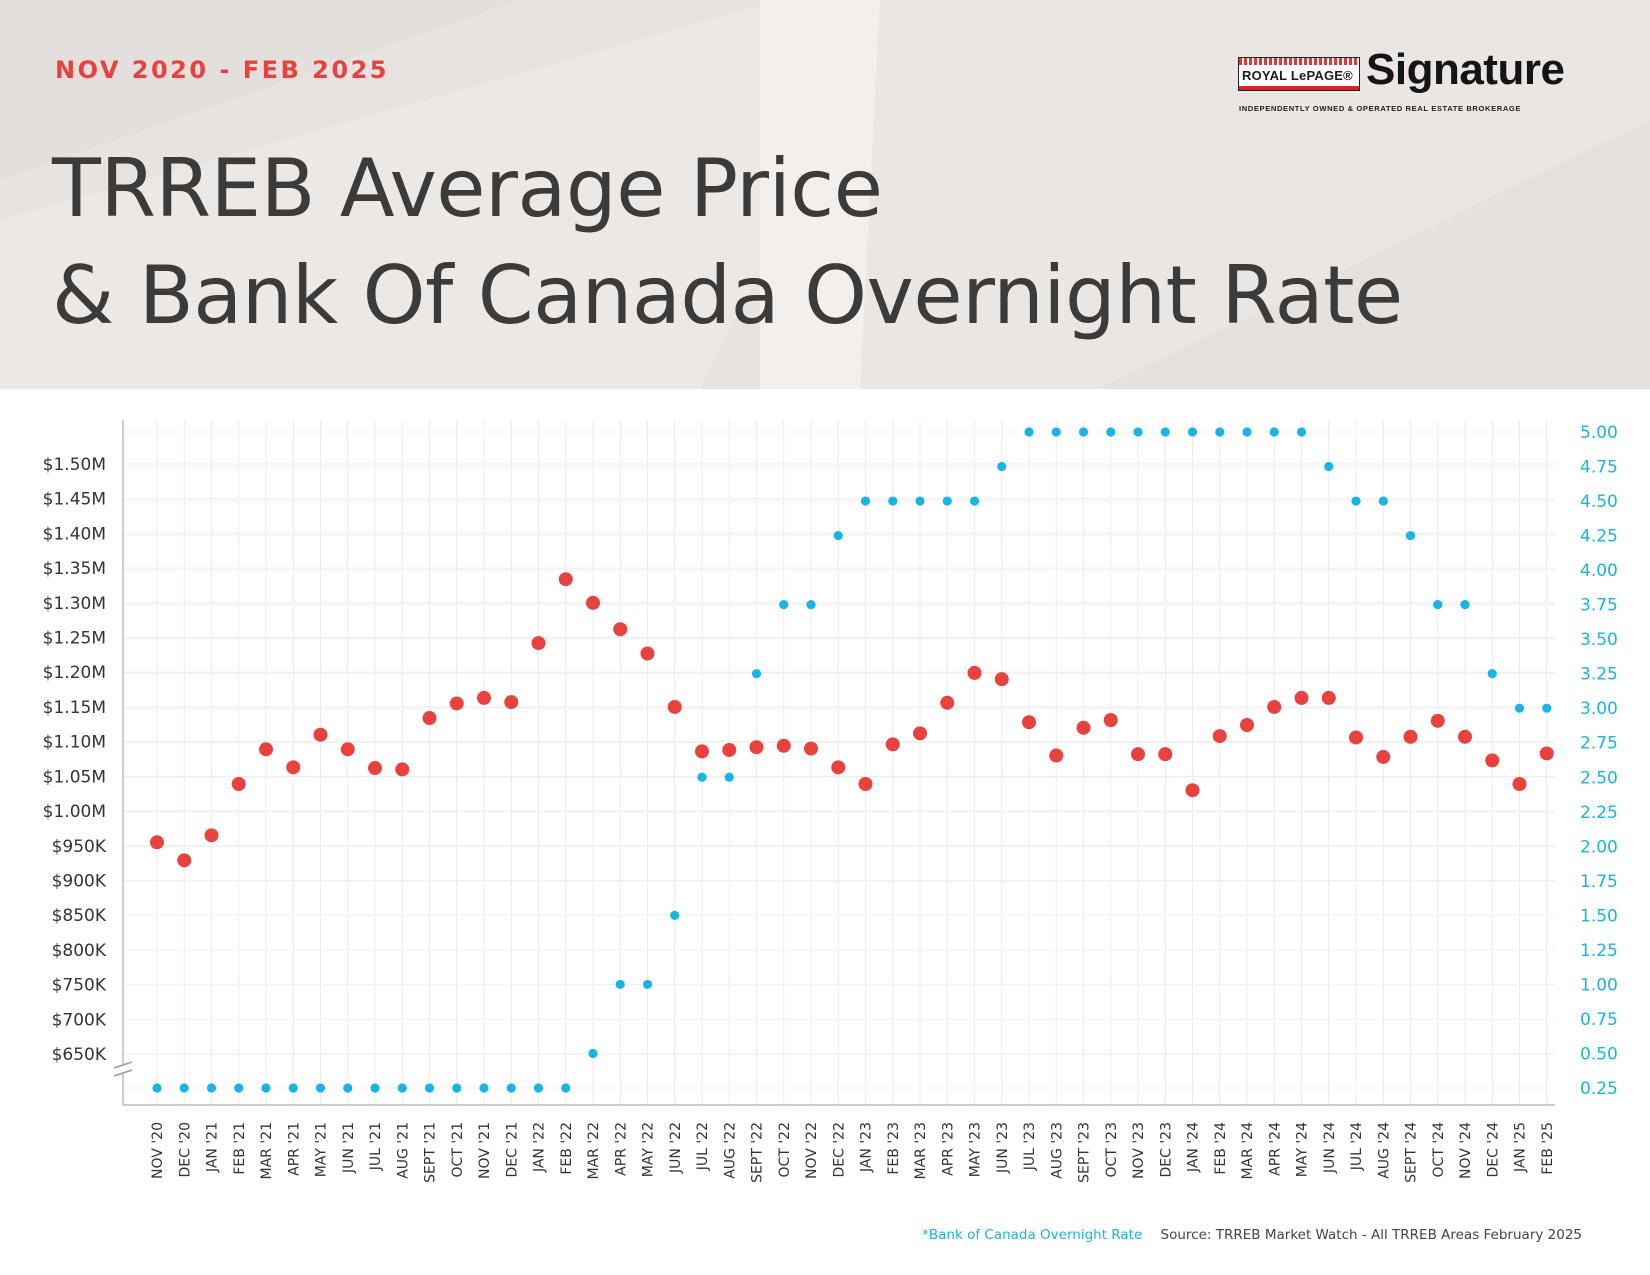 Image resolution: width=1650 pixels, height=1275 pixels. I want to click on x-tick-label: NOV '24, so click(1466, 1150).